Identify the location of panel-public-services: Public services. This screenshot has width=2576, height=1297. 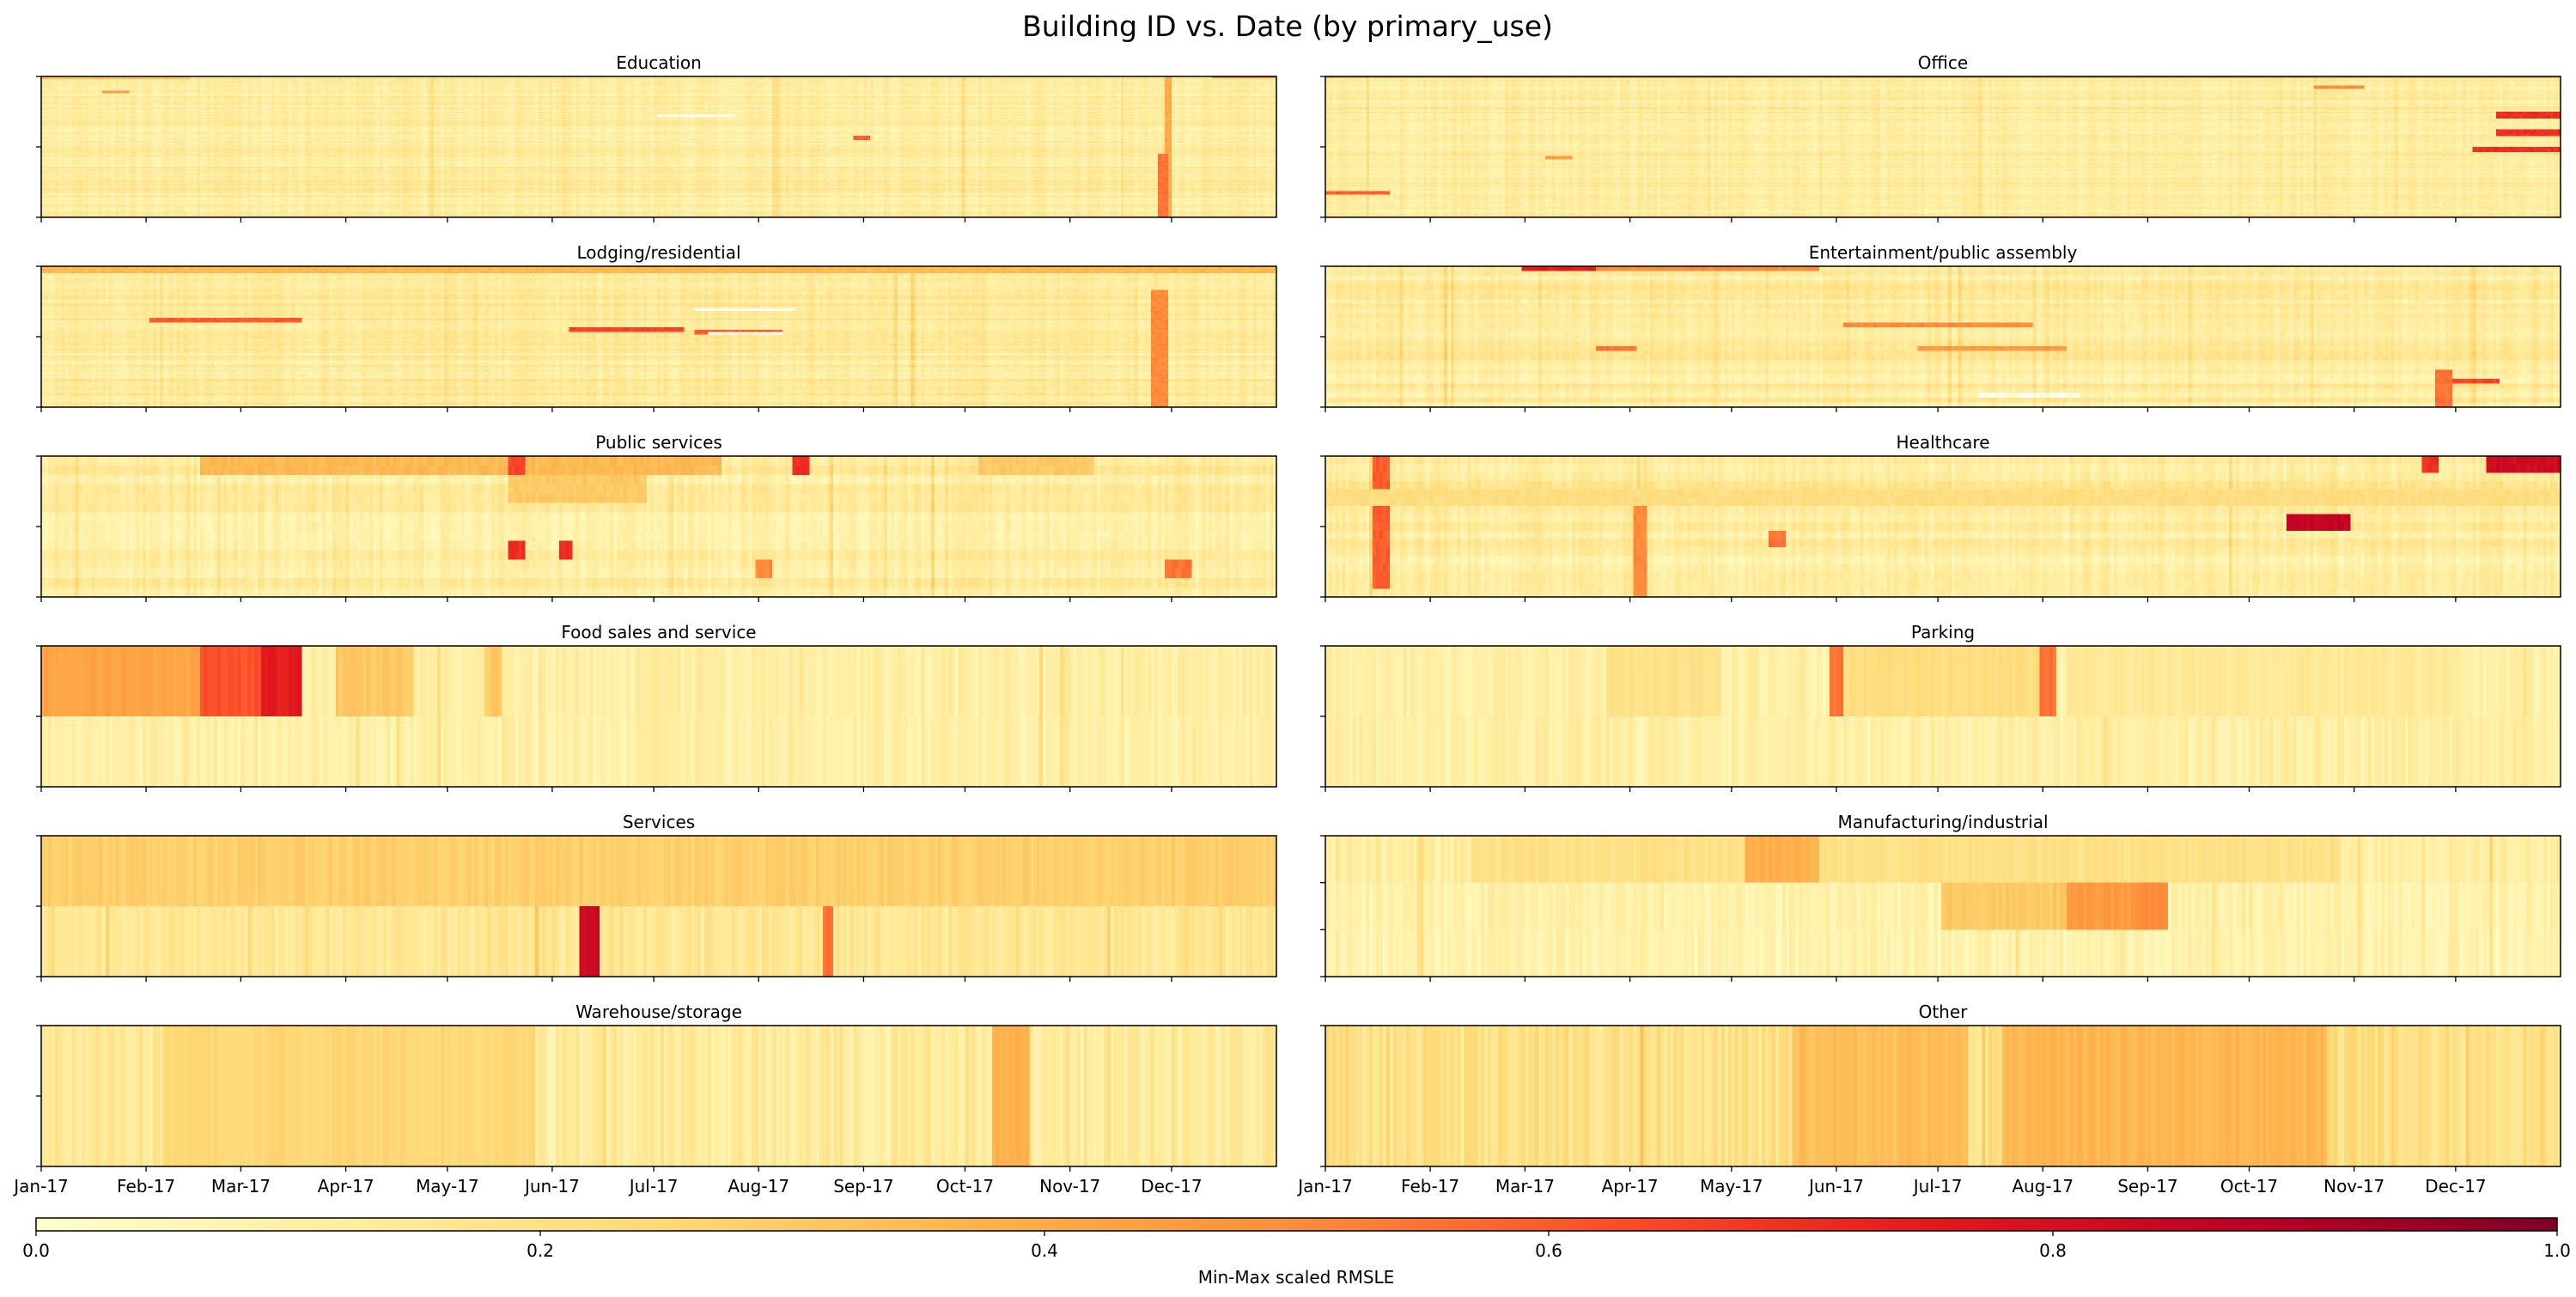
(656, 517).